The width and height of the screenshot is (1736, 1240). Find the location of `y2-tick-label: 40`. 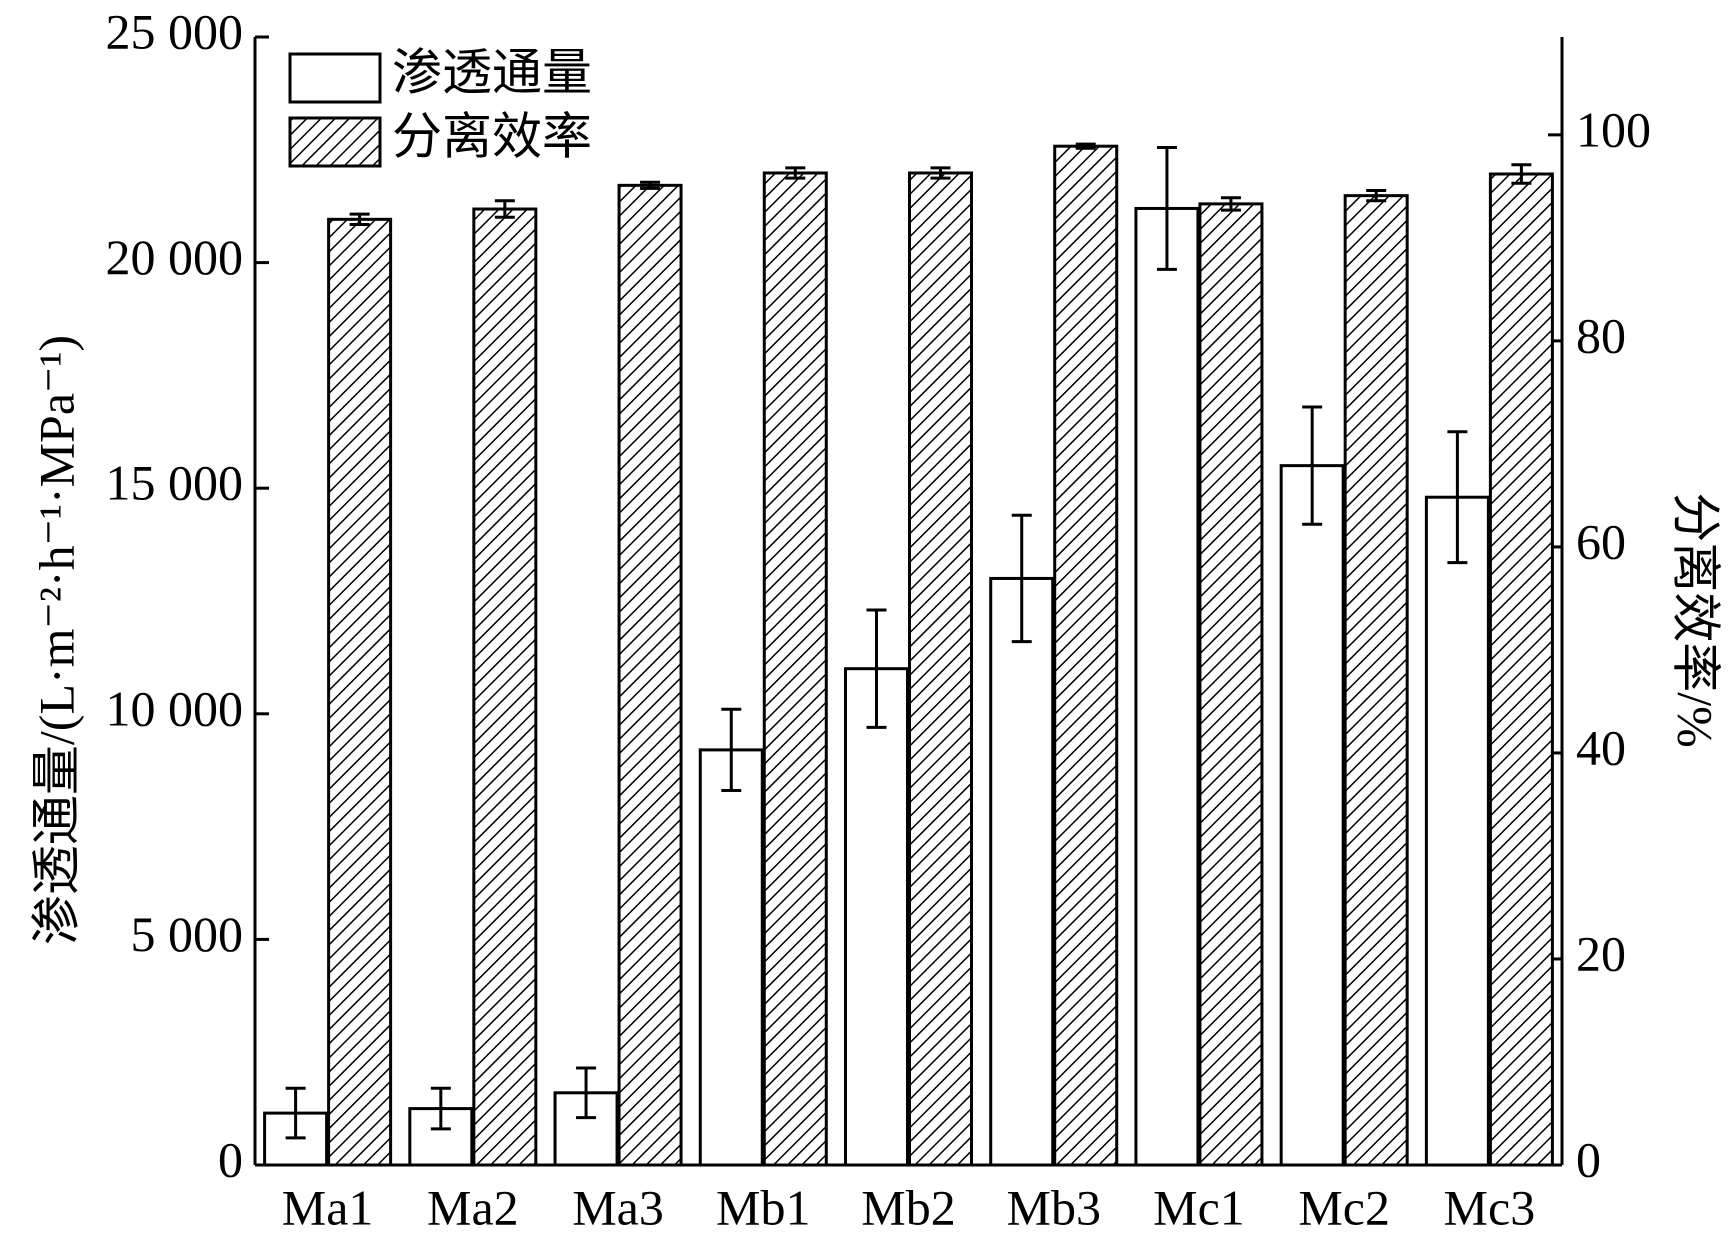

y2-tick-label: 40 is located at coordinates (1601, 747).